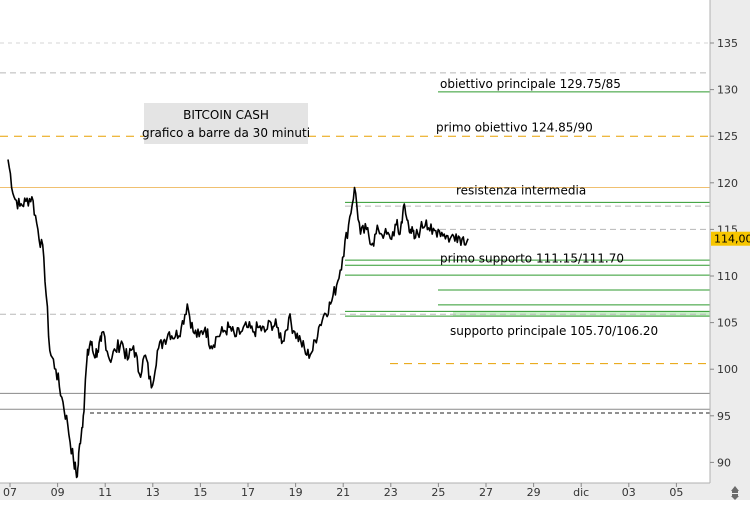  Describe the element at coordinates (534, 492) in the screenshot. I see `x-tick-label-11: 29` at that location.